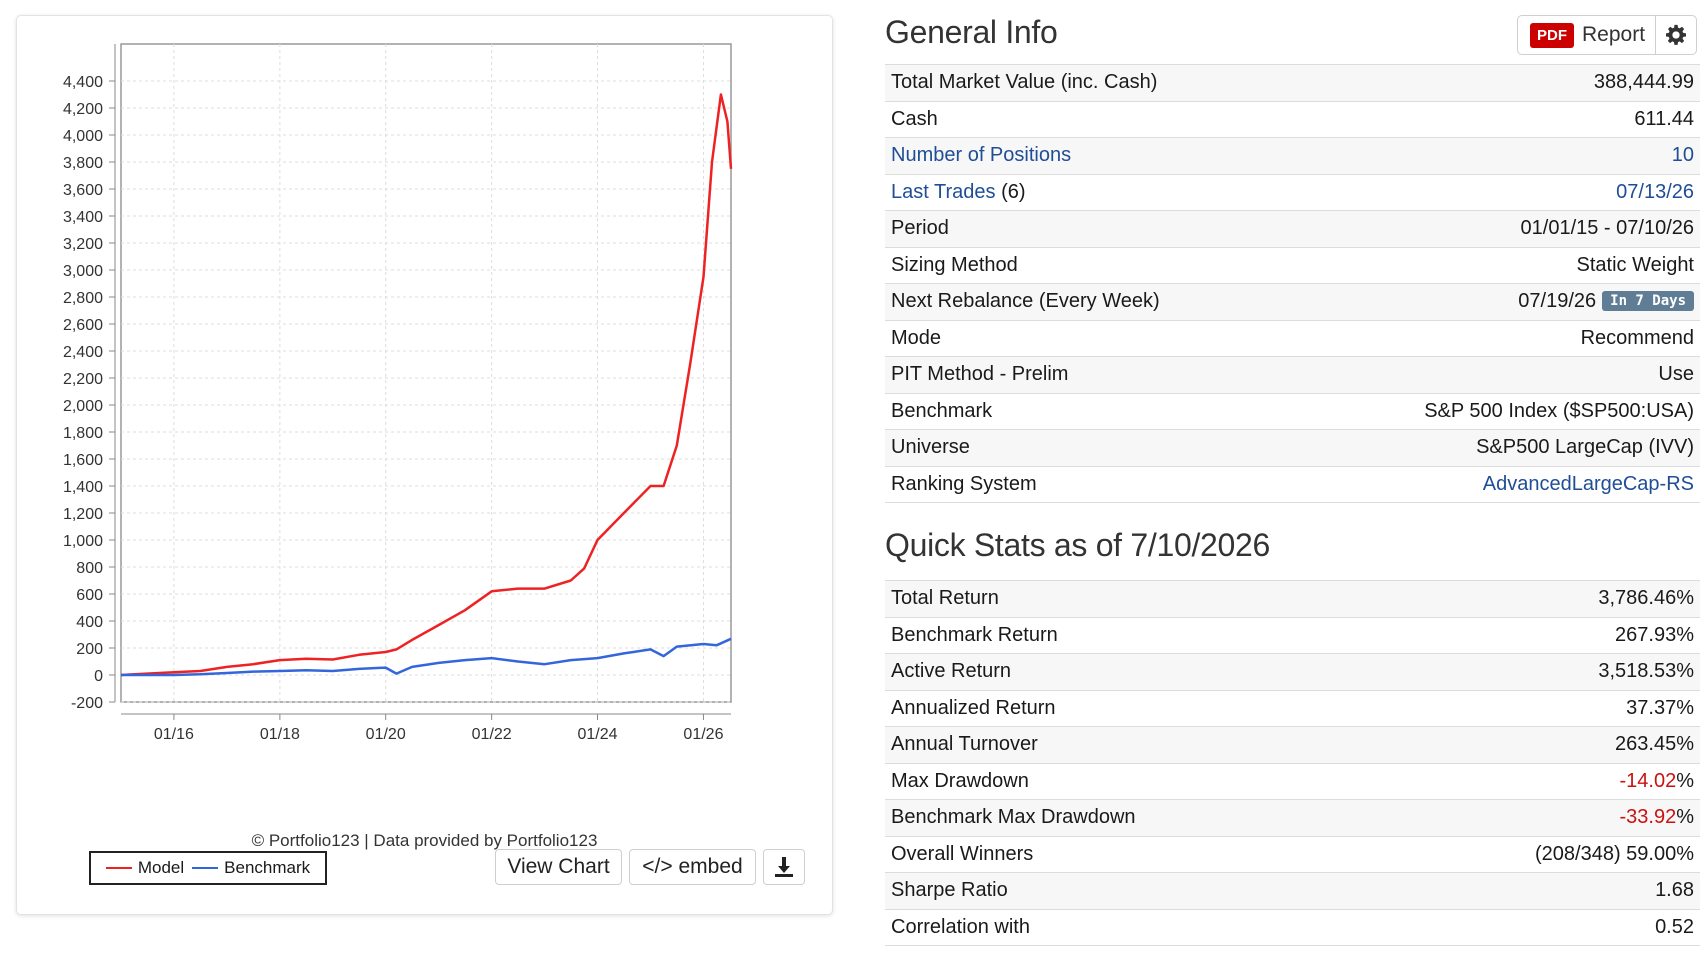 This screenshot has width=1708, height=960. What do you see at coordinates (1682, 155) in the screenshot?
I see `positions-count-link: 10` at bounding box center [1682, 155].